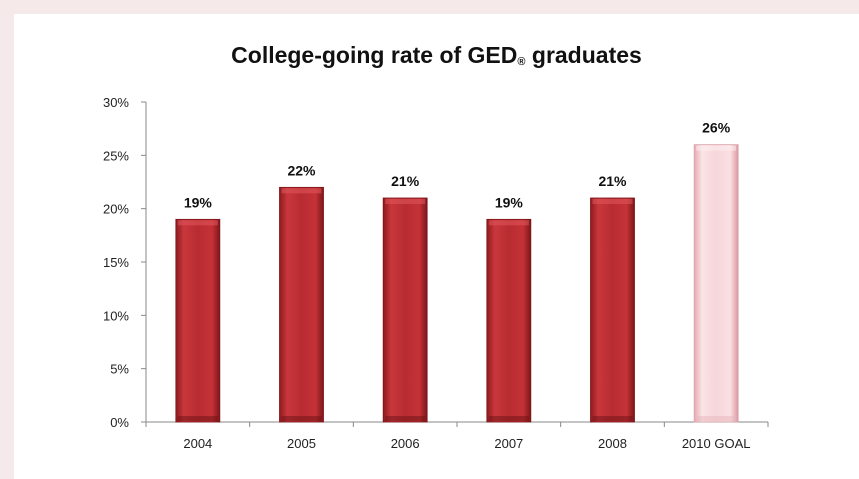  I want to click on chart-title-main: College-going rate of GED, so click(374, 55).